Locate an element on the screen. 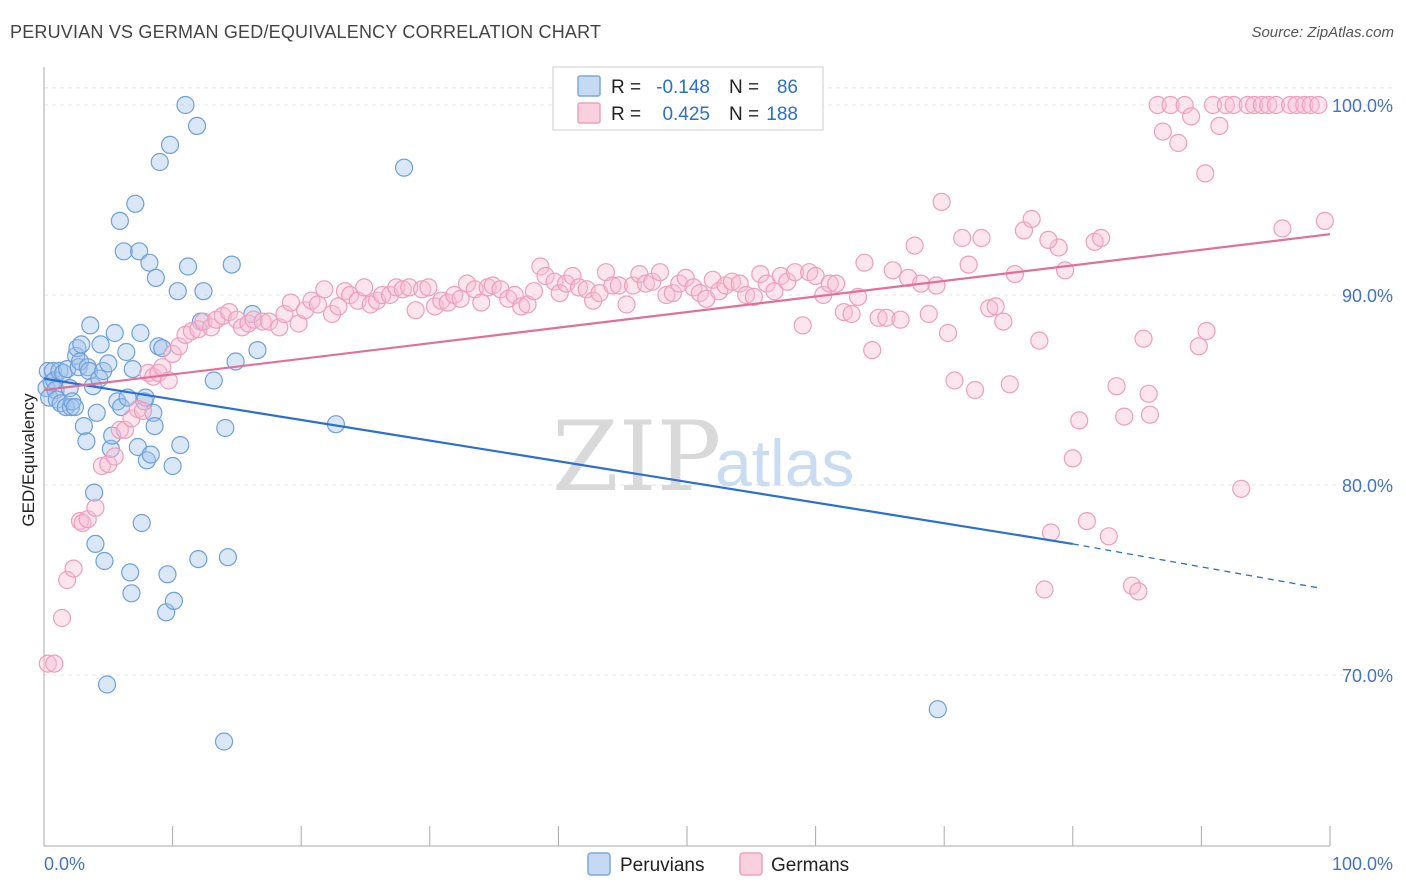 This screenshot has width=1406, height=892. legend: Peruvians Germans is located at coordinates (718, 864).